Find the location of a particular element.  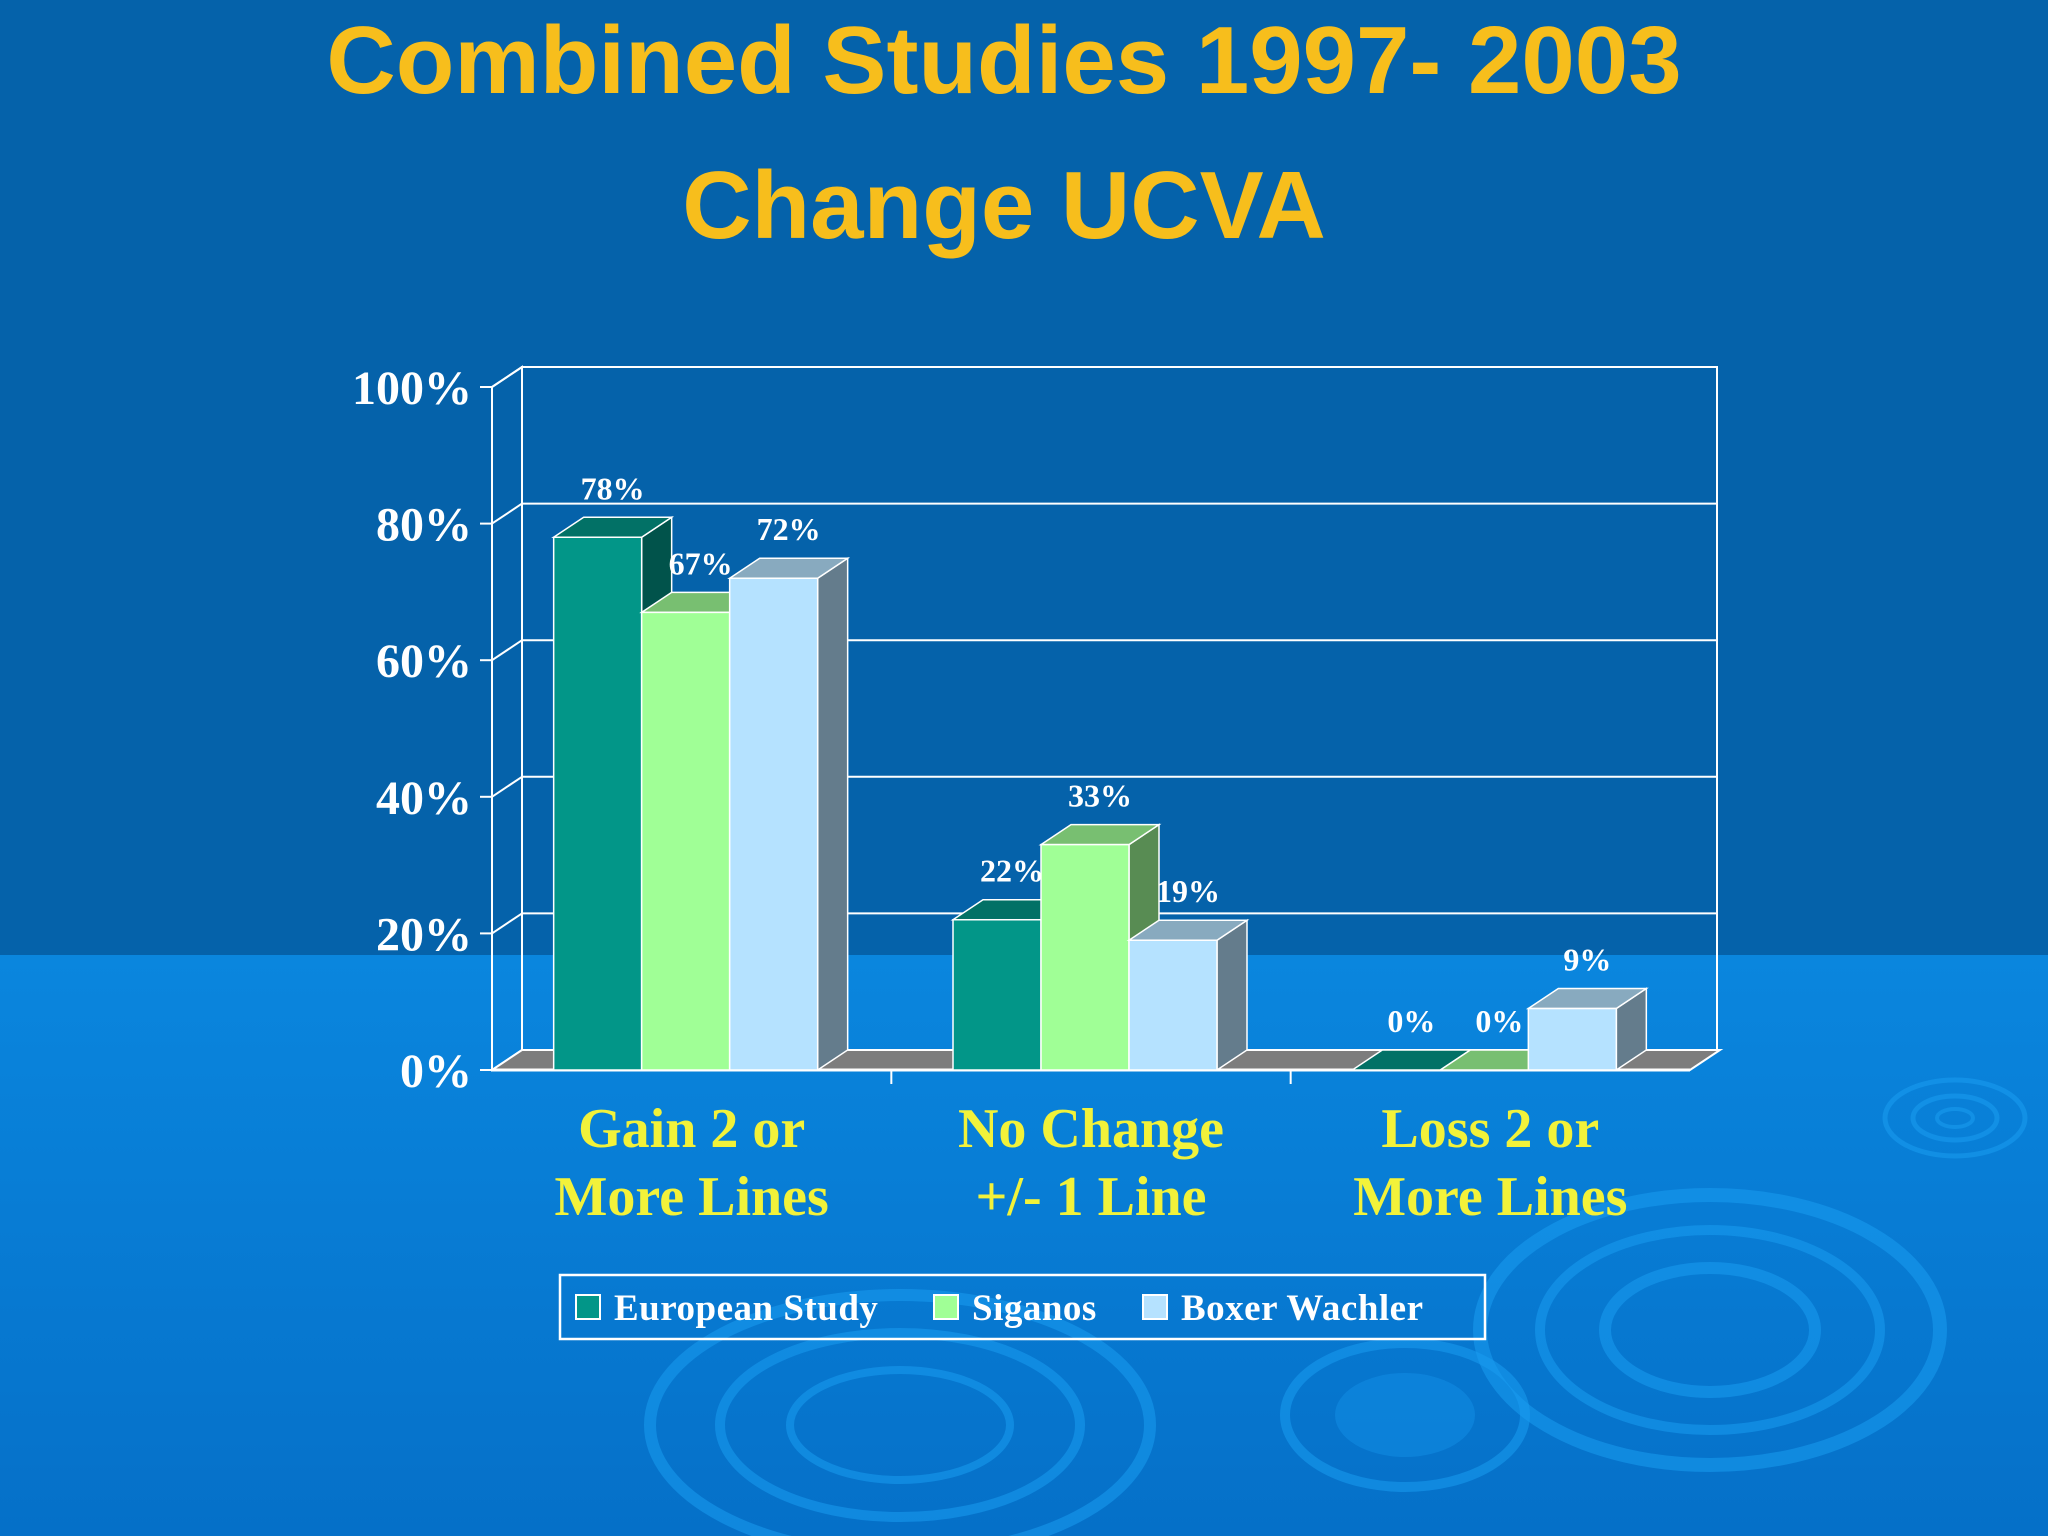

y-tick-label: 60% is located at coordinates (424, 661).